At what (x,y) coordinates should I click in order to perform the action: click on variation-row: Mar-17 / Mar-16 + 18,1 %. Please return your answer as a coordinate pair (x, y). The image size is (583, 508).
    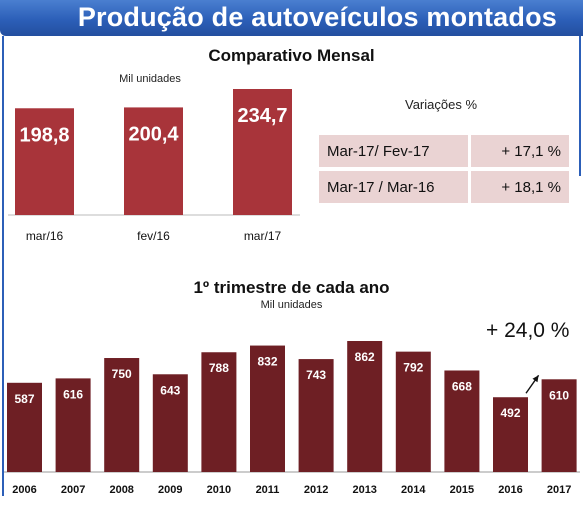
    Looking at the image, I should click on (444, 187).